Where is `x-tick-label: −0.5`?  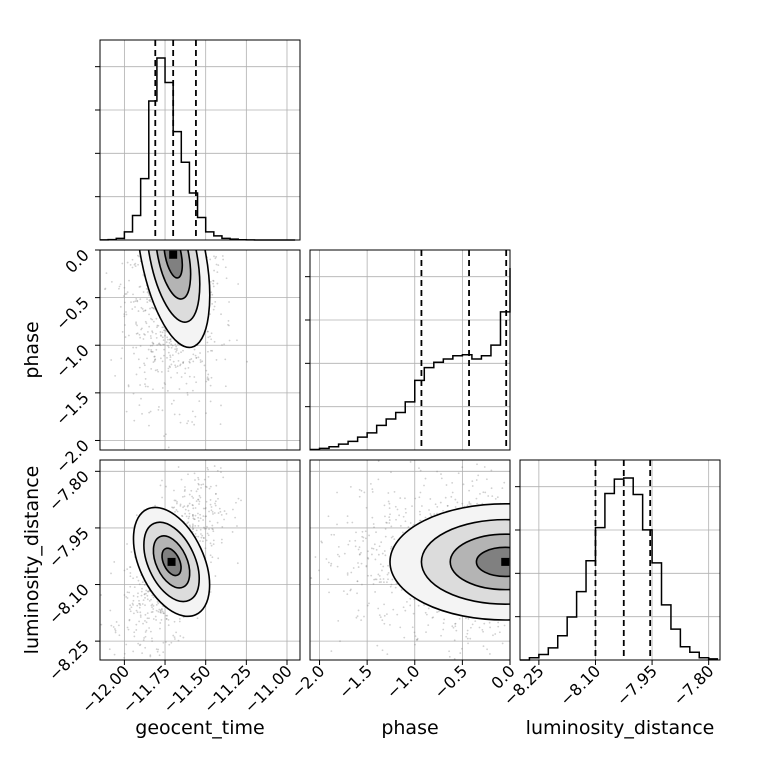 x-tick-label: −0.5 is located at coordinates (450, 681).